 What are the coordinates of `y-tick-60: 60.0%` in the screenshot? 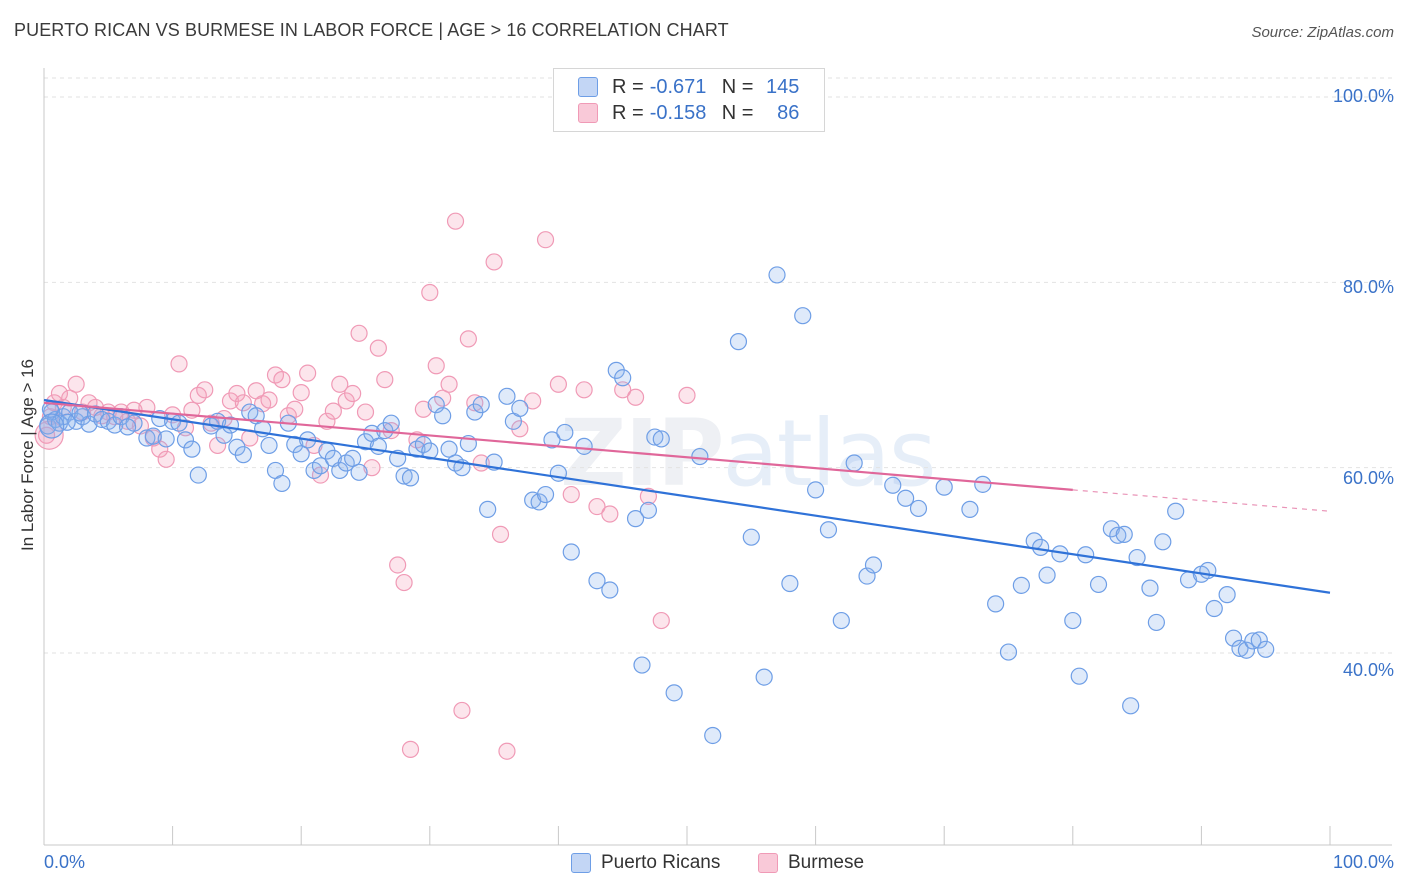 It's located at (1368, 478).